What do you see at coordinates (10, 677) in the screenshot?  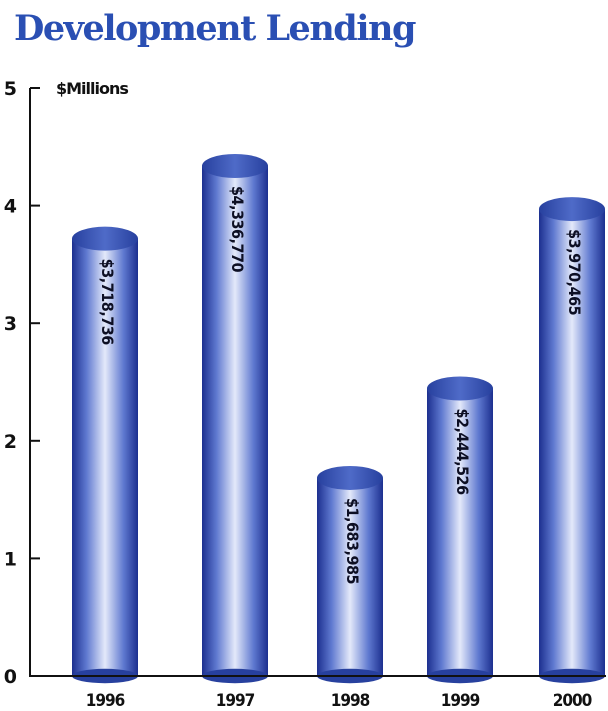 I see `y-tick-label-0: 0` at bounding box center [10, 677].